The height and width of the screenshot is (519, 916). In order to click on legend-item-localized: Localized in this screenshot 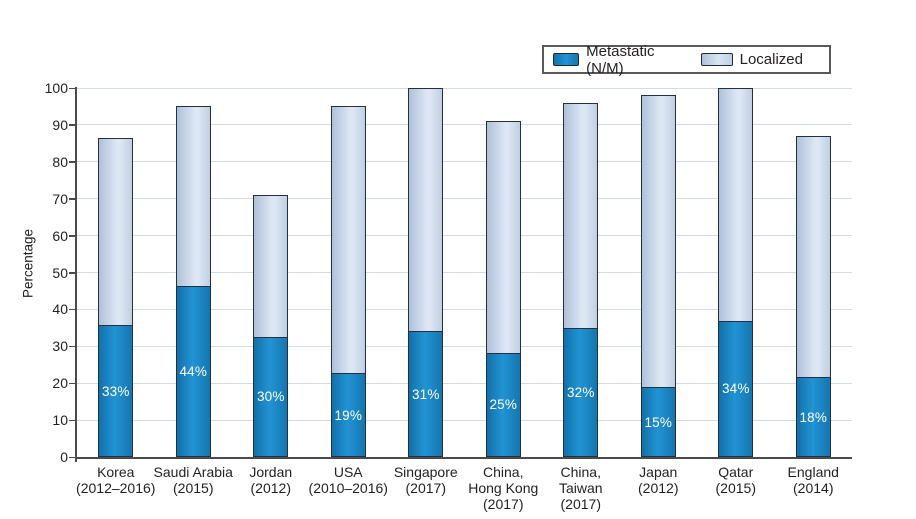, I will do `click(751, 59)`.